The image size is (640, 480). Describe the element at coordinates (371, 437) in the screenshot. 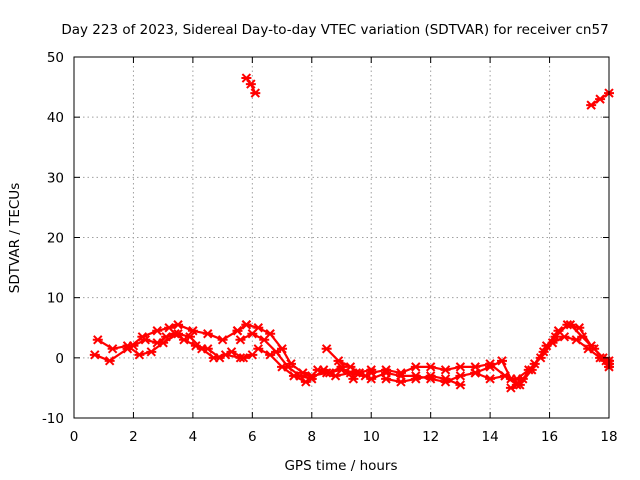

I see `x-tick-label: 10` at that location.